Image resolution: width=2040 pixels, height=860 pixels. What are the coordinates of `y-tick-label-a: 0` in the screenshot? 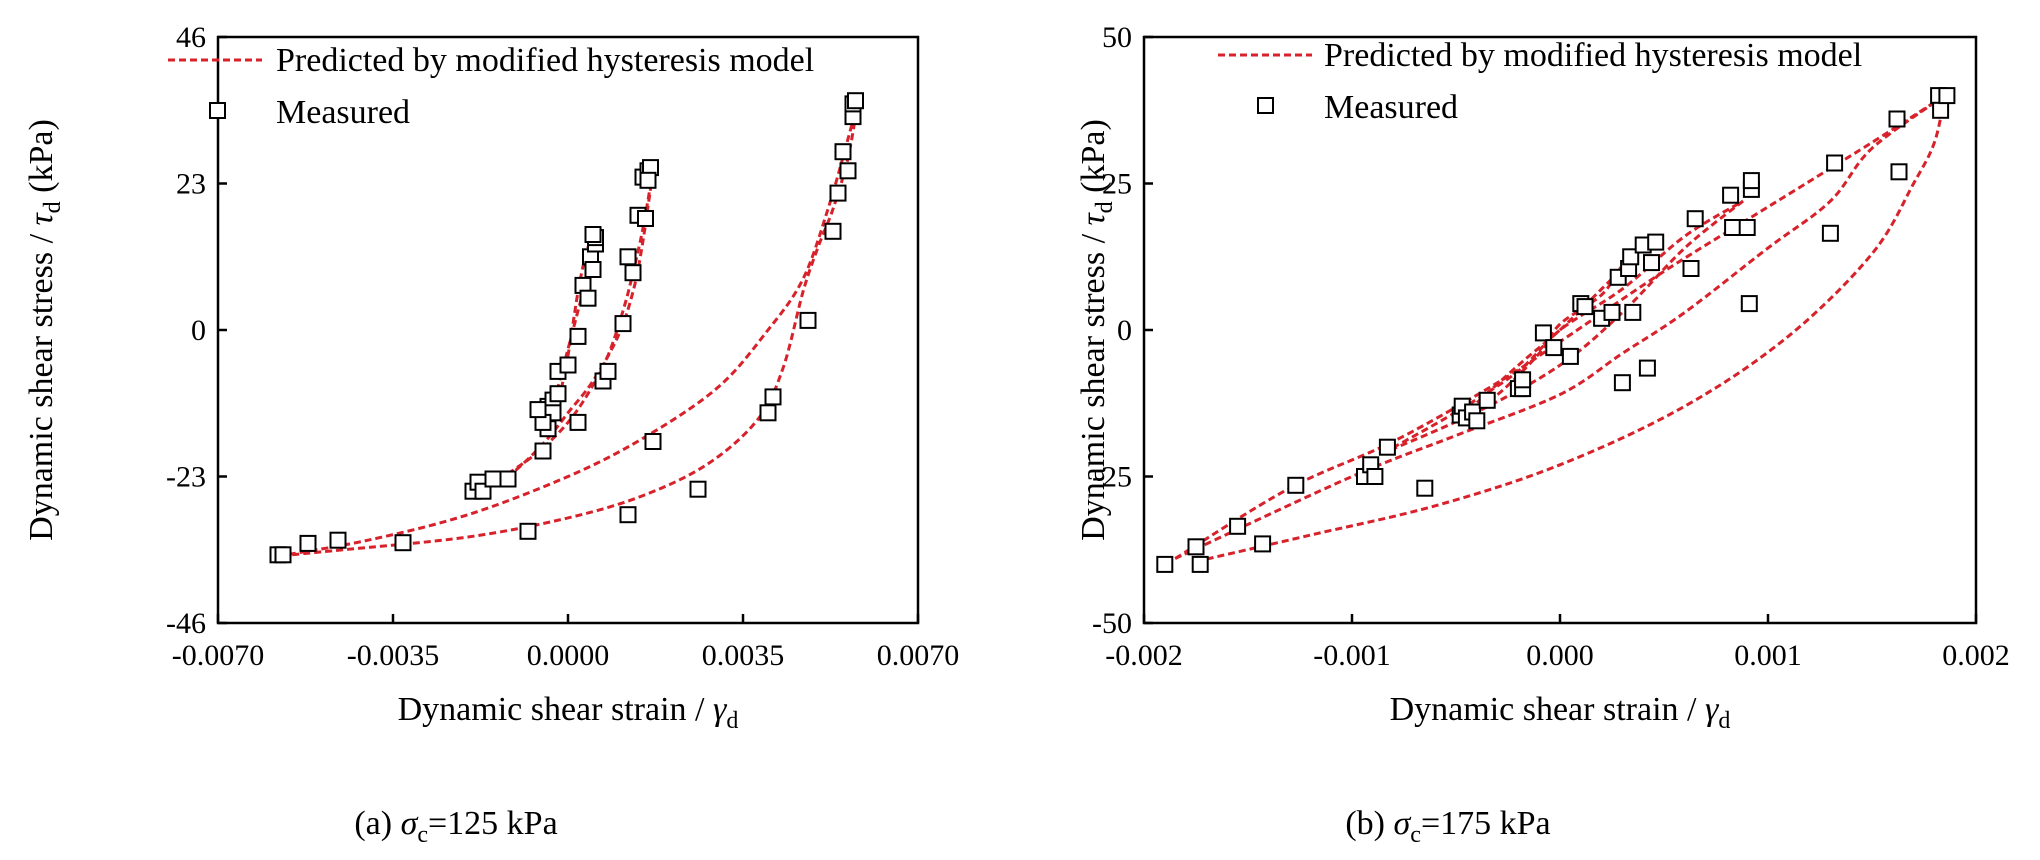 It's located at (198, 330).